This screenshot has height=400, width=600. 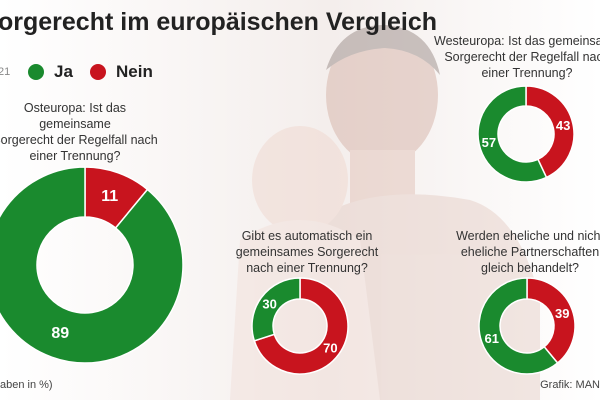 What do you see at coordinates (512, 134) in the screenshot?
I see `slice-westeuropa-ja` at bounding box center [512, 134].